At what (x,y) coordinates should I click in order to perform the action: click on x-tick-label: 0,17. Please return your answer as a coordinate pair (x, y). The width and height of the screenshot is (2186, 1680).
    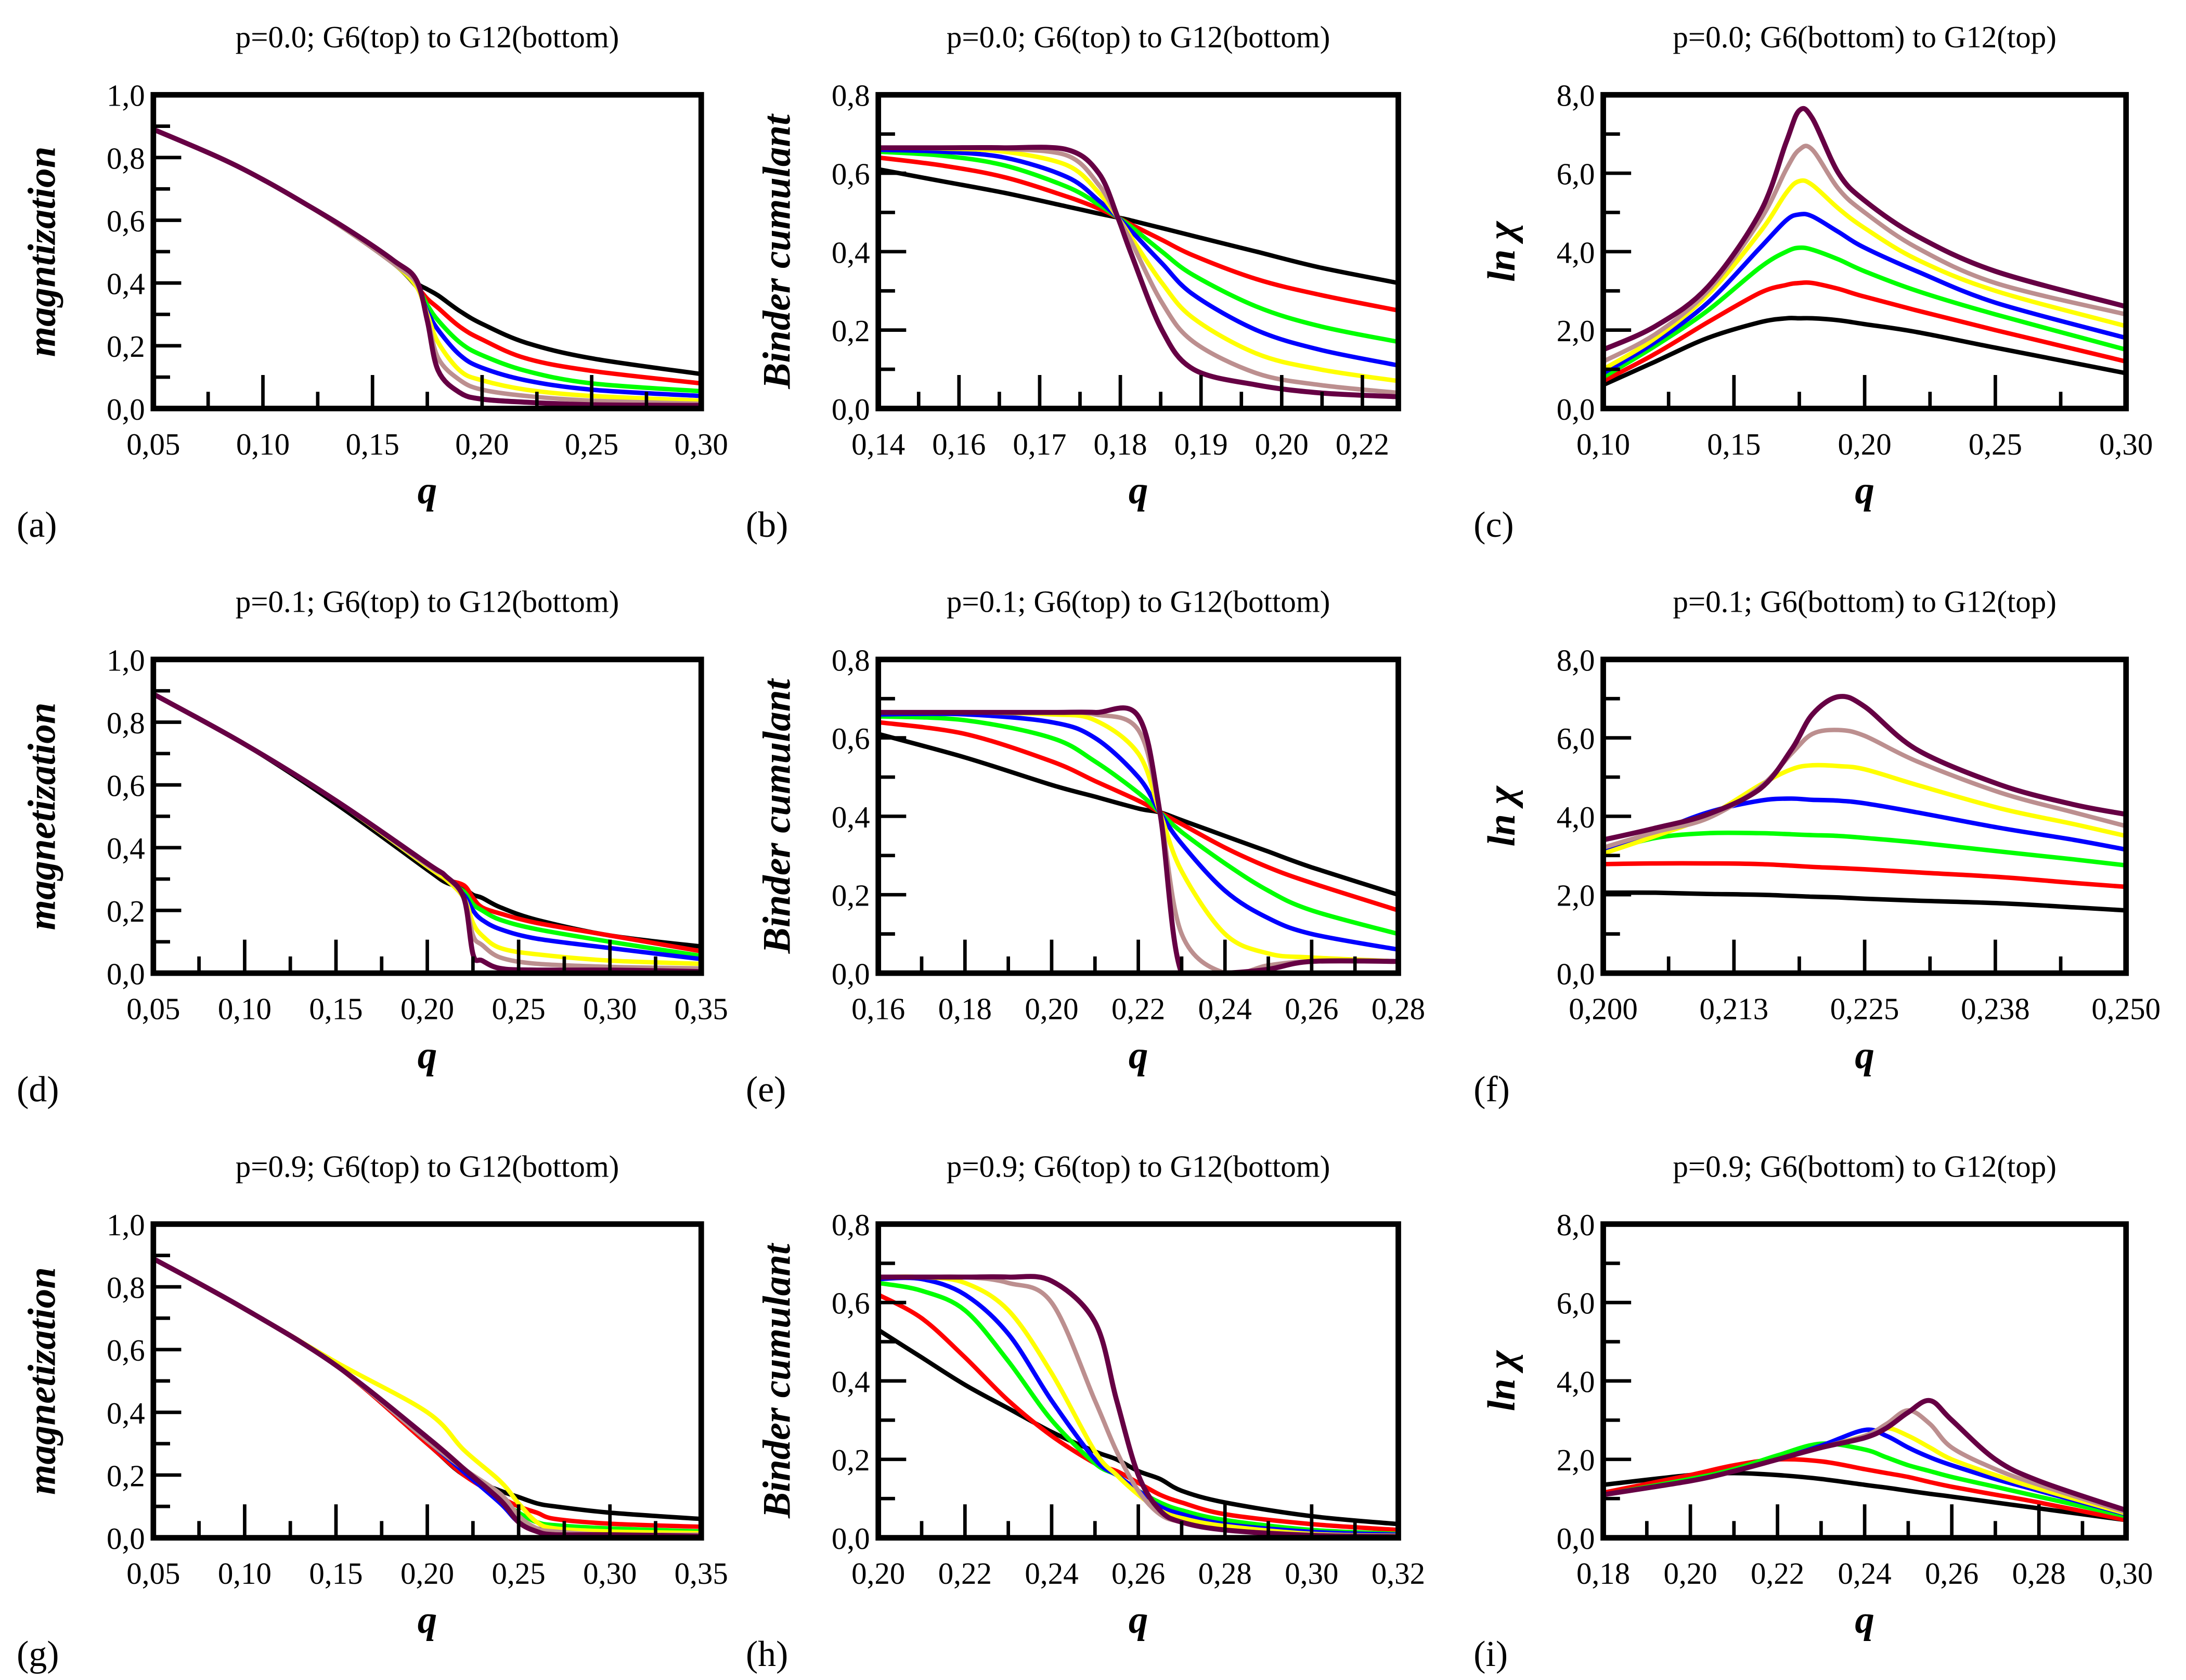
    Looking at the image, I should click on (1039, 444).